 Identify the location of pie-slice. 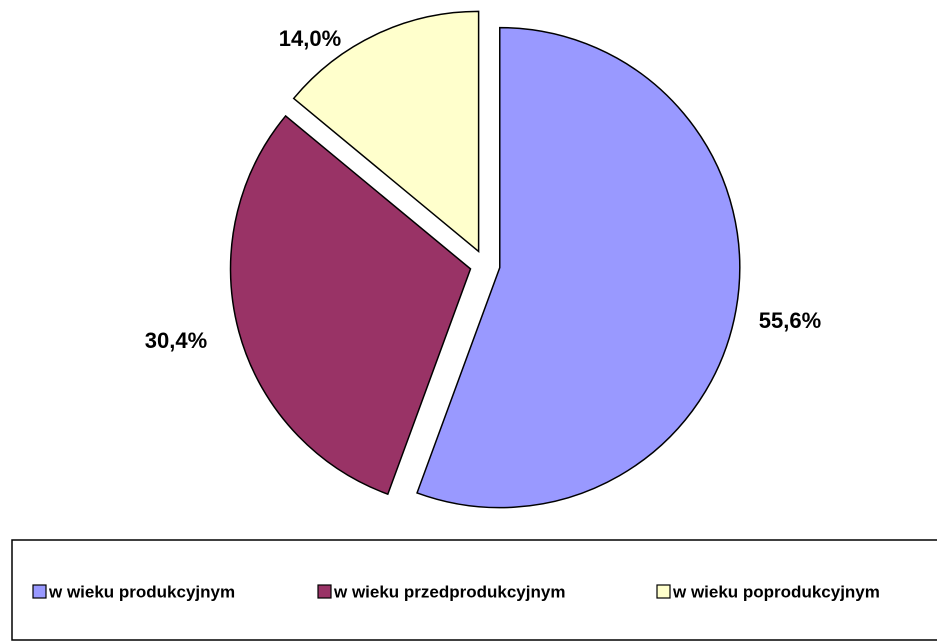
(386, 132).